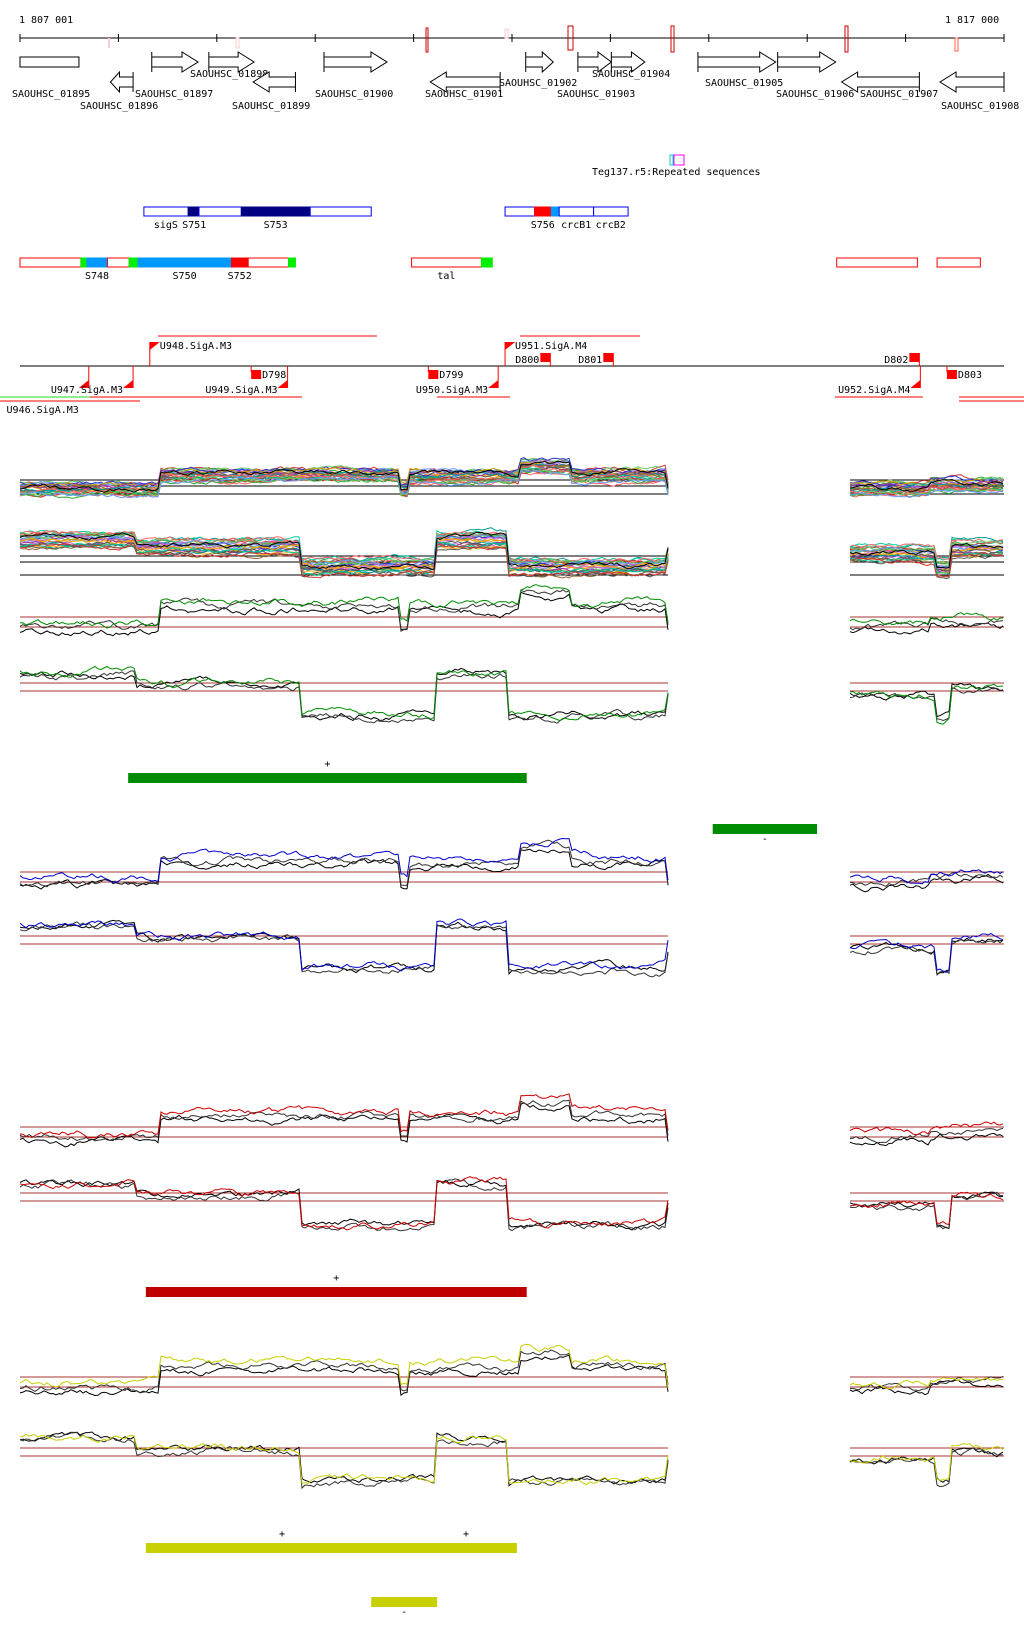 The image size is (1024, 1644). I want to click on feature-crcB2: crcB2, so click(611, 218).